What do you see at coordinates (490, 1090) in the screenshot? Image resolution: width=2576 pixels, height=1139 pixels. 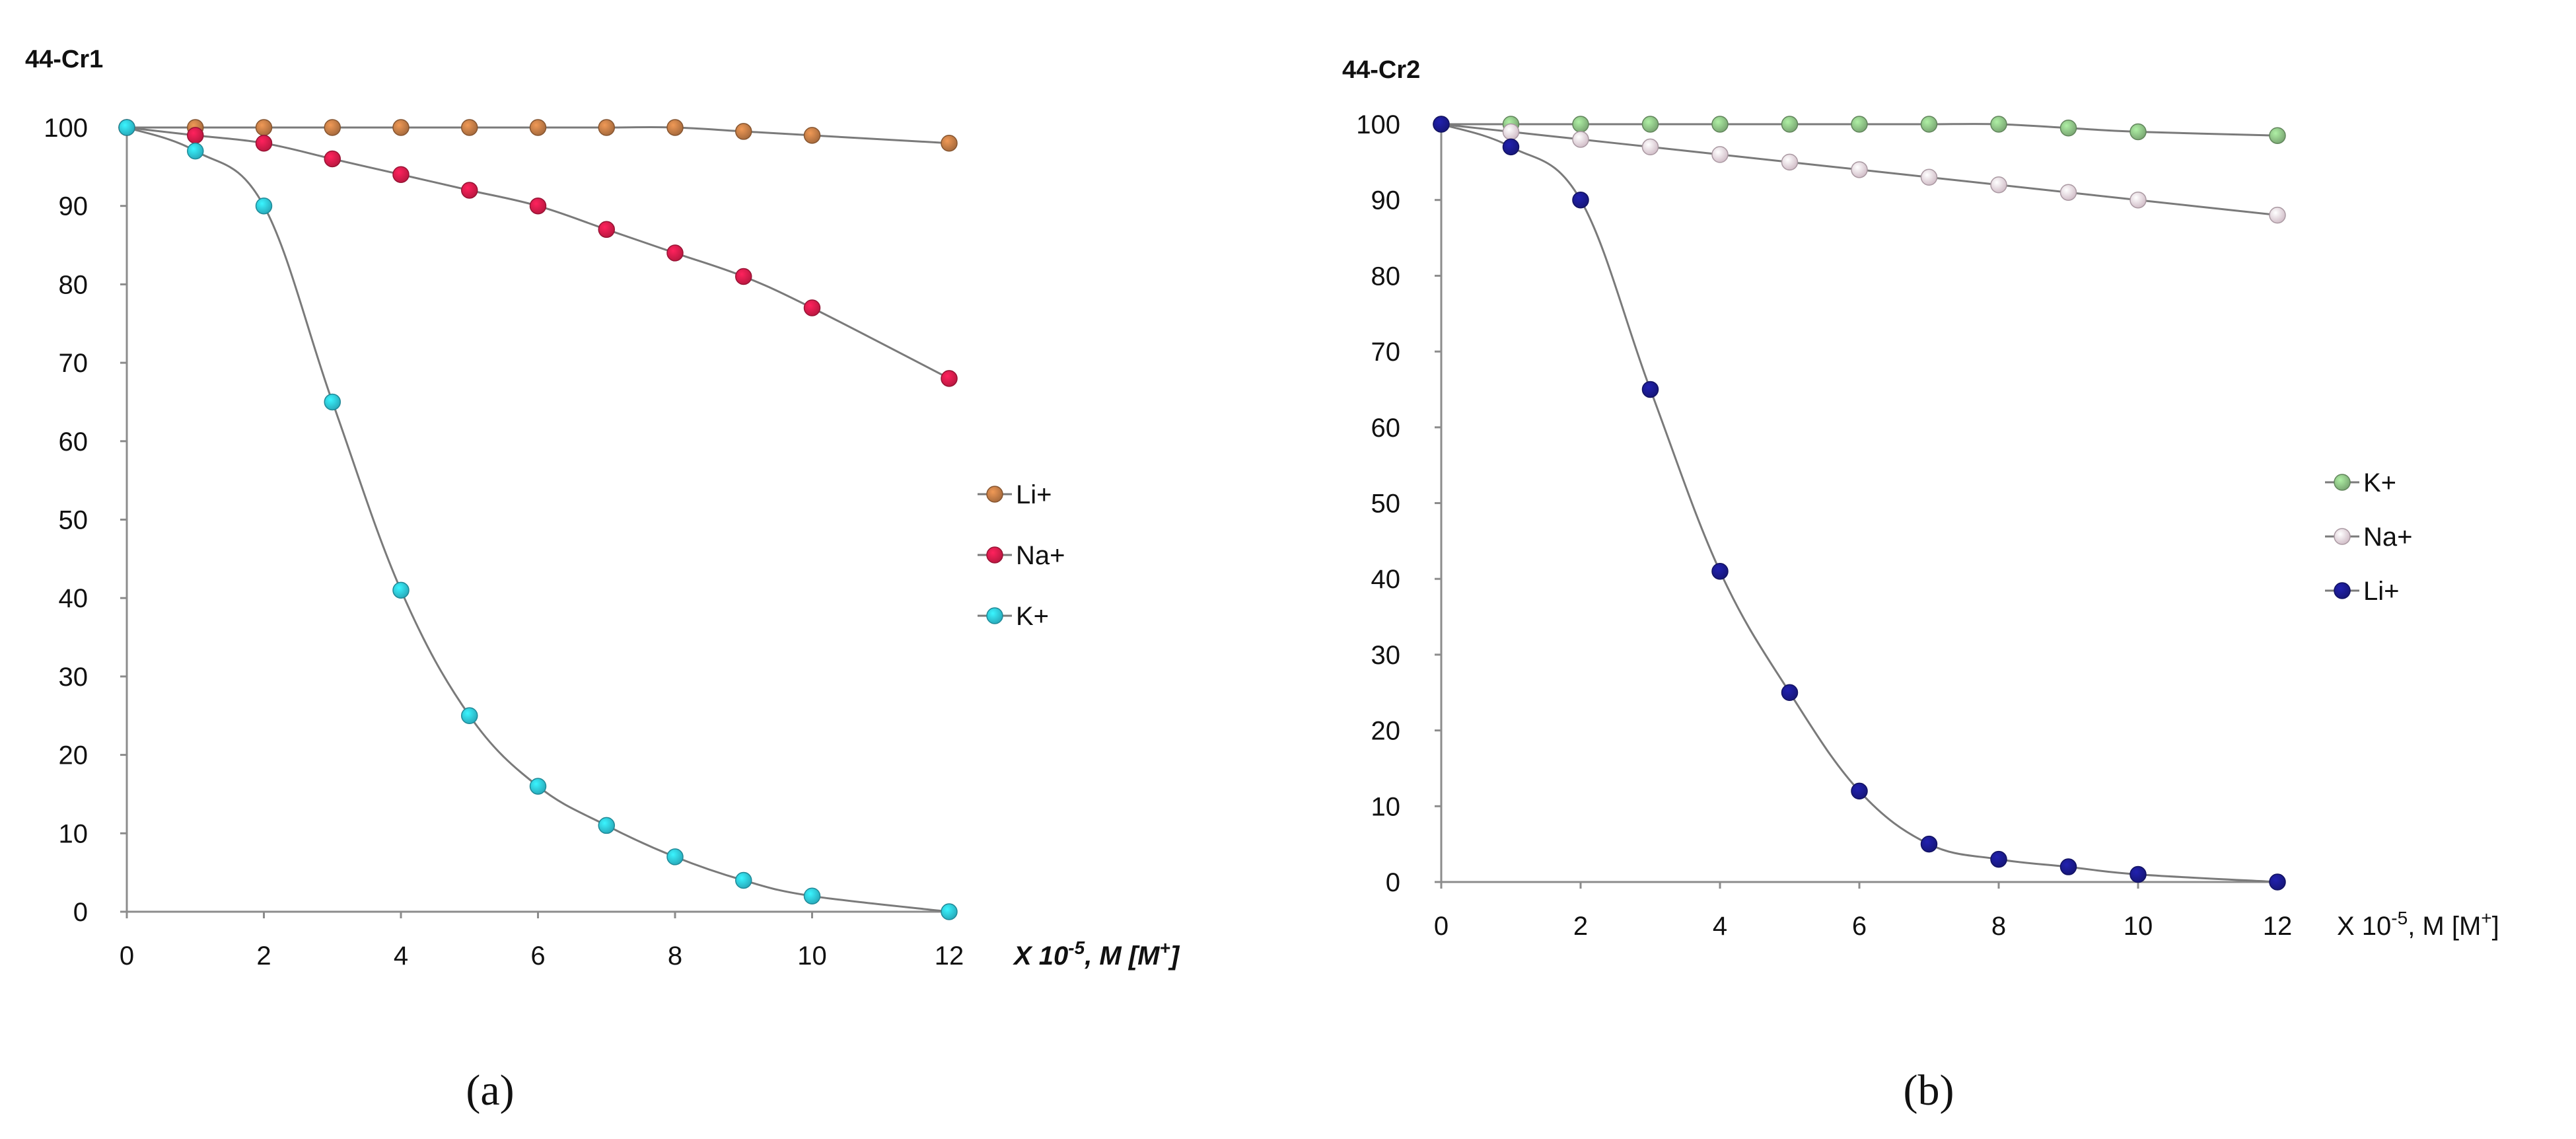 I see `panel-label: (a)` at bounding box center [490, 1090].